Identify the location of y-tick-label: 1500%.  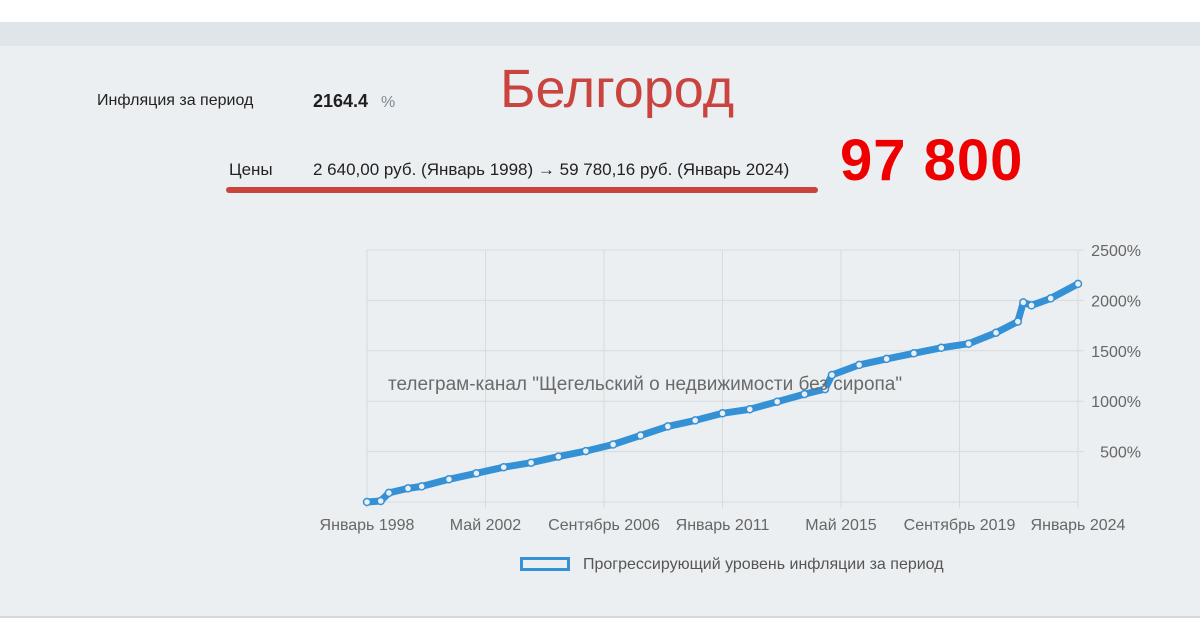
(1116, 352).